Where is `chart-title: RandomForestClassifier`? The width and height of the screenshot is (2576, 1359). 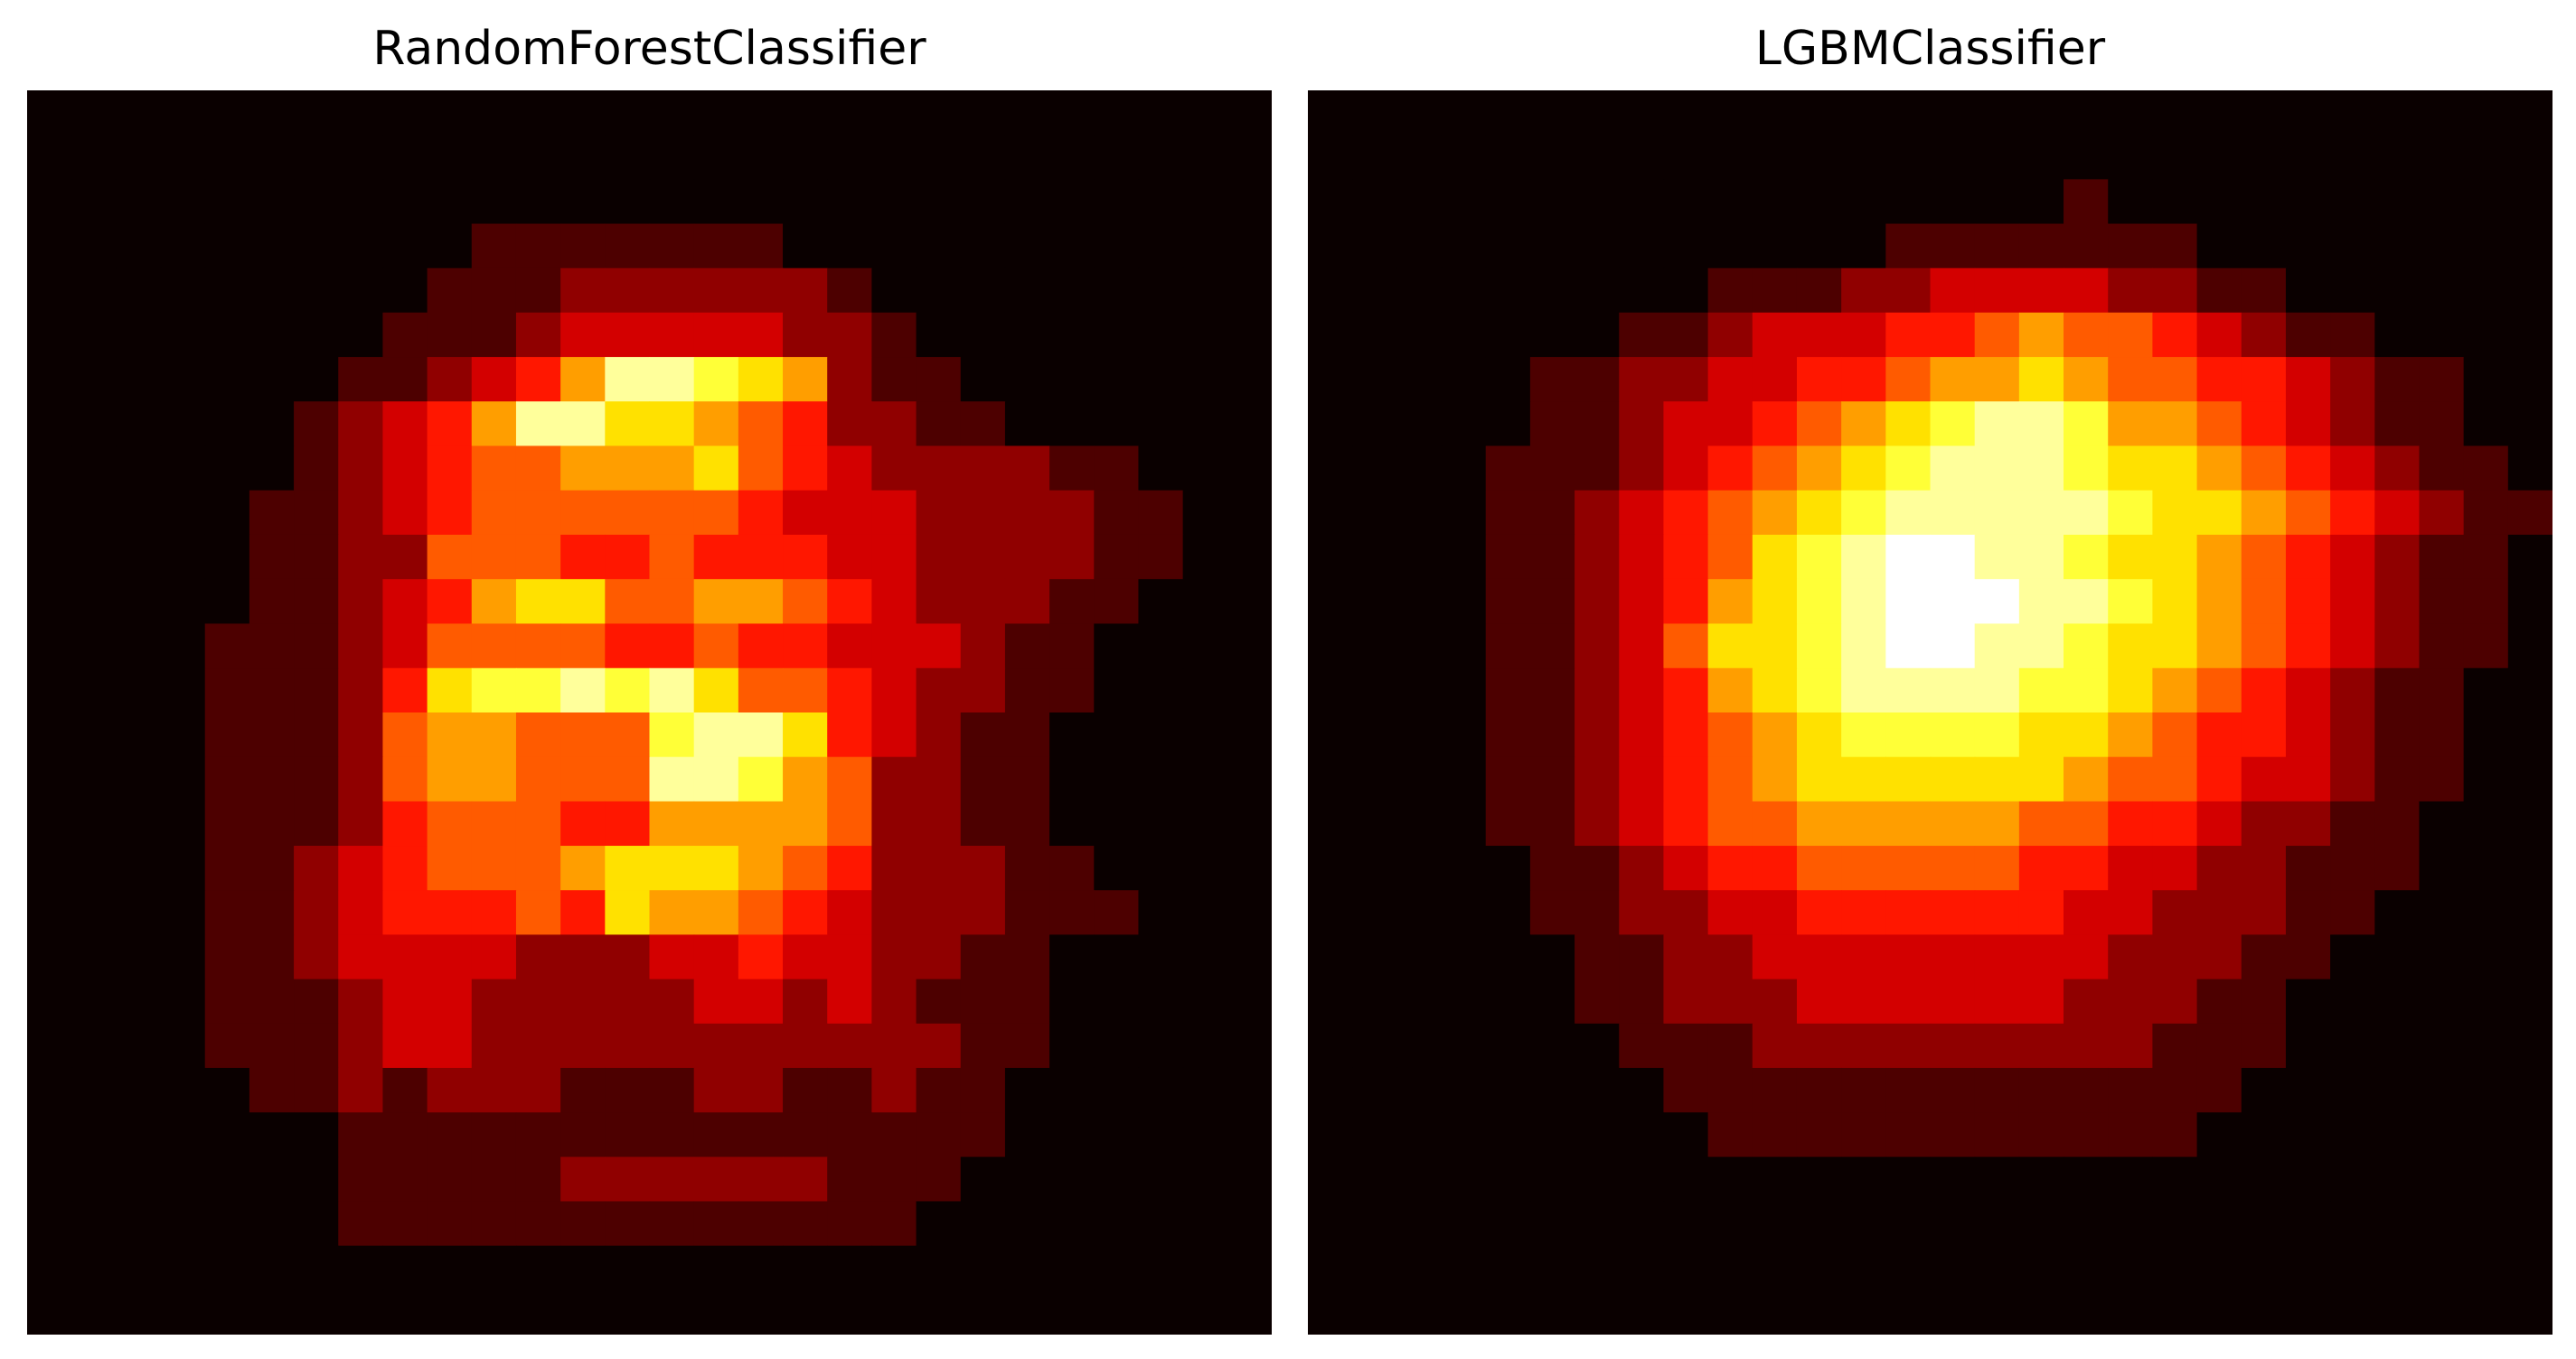
chart-title: RandomForestClassifier is located at coordinates (649, 49).